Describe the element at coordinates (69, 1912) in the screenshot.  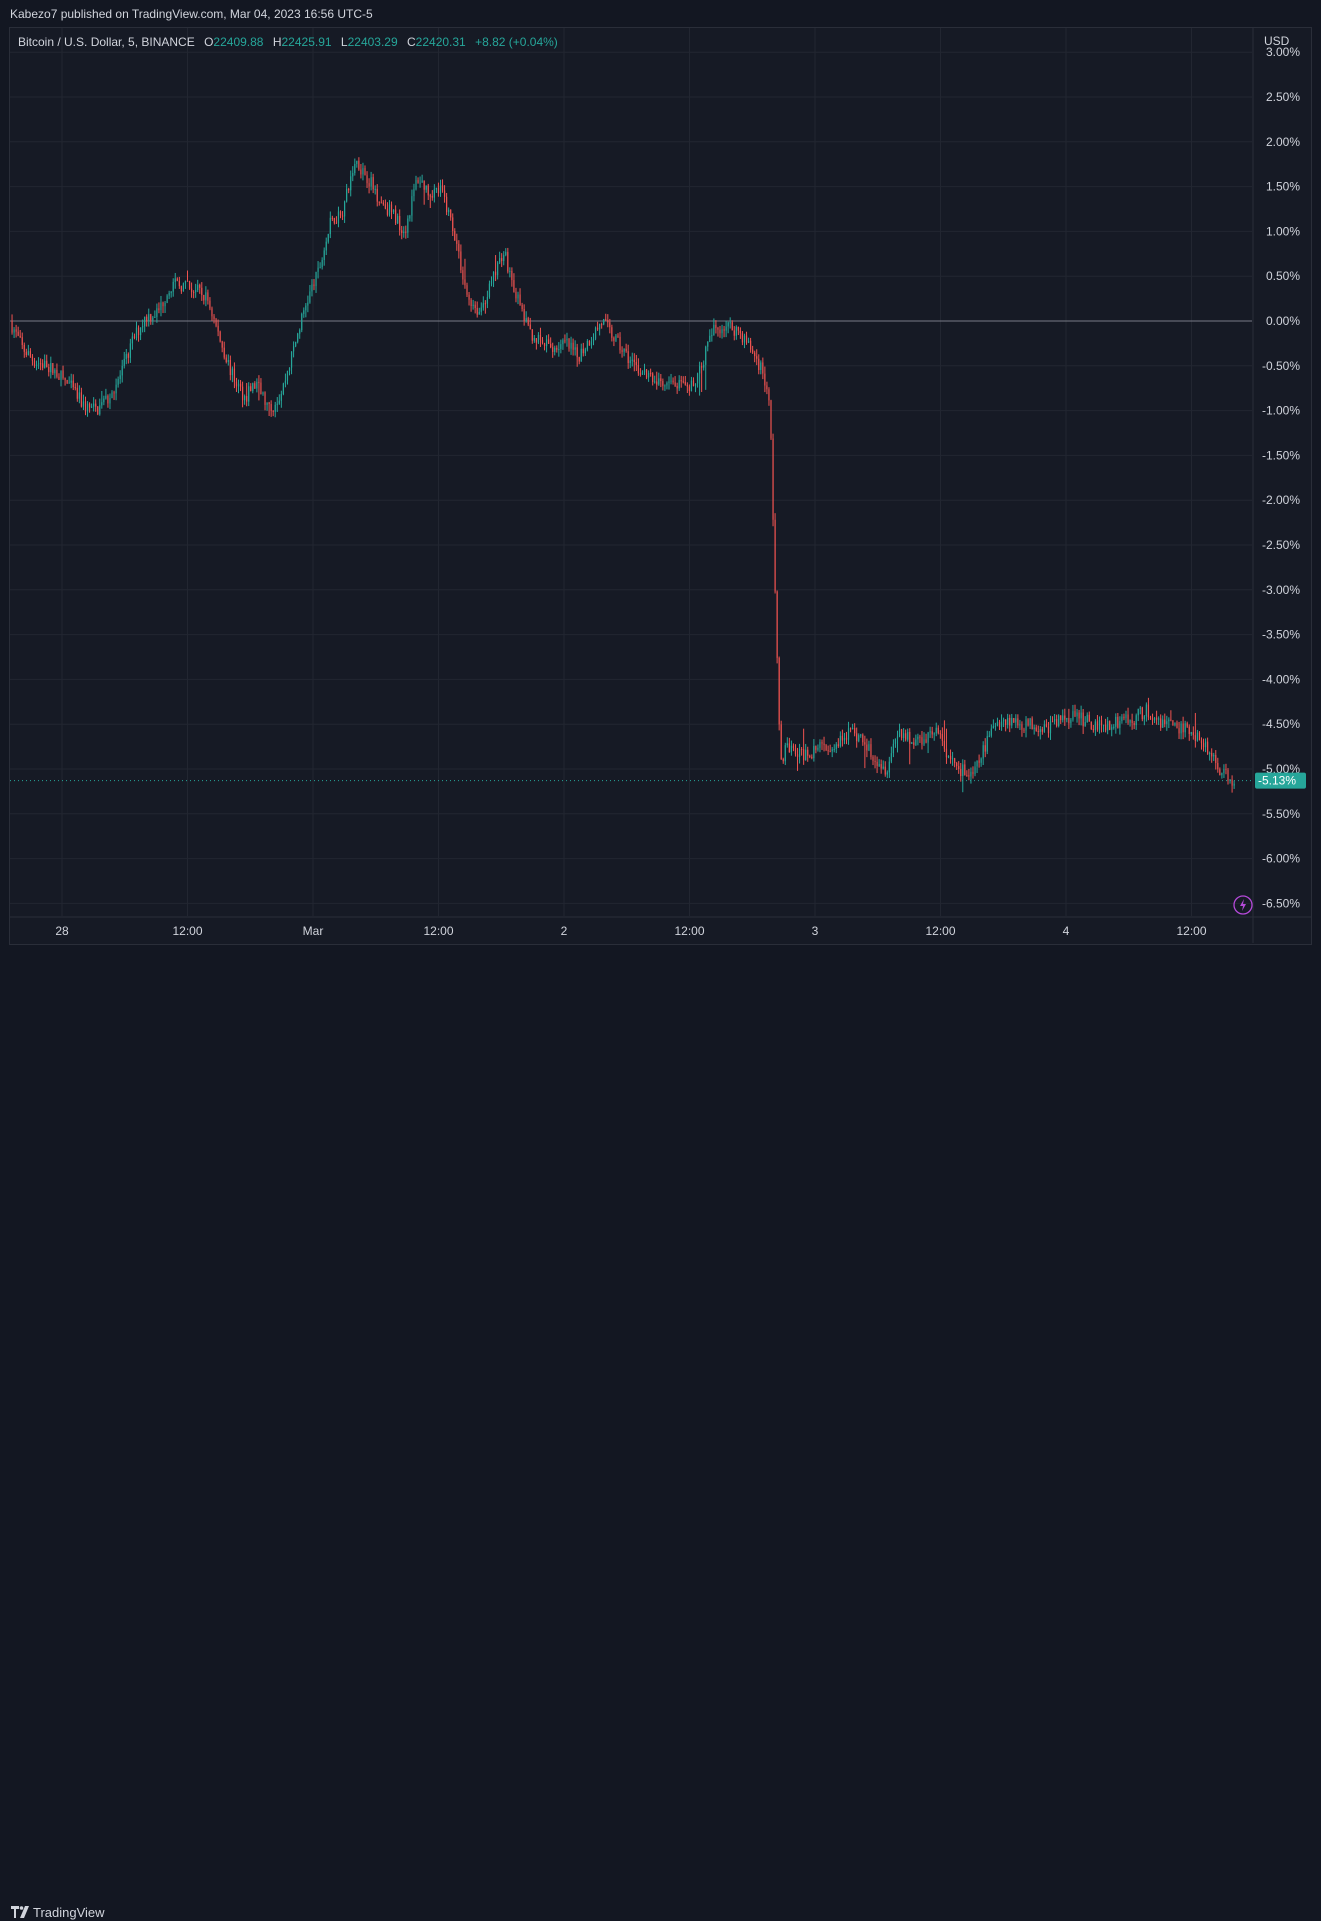
I see `tradingview-brand: TradingView` at that location.